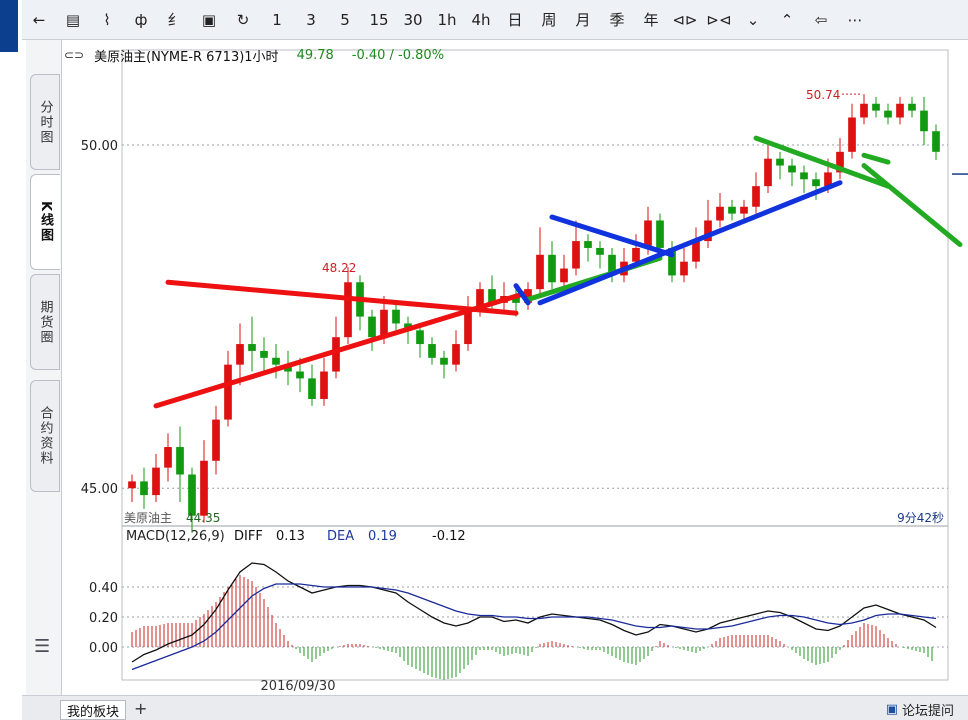 The image size is (968, 720). Describe the element at coordinates (413, 19) in the screenshot. I see `period-30min: 30` at that location.